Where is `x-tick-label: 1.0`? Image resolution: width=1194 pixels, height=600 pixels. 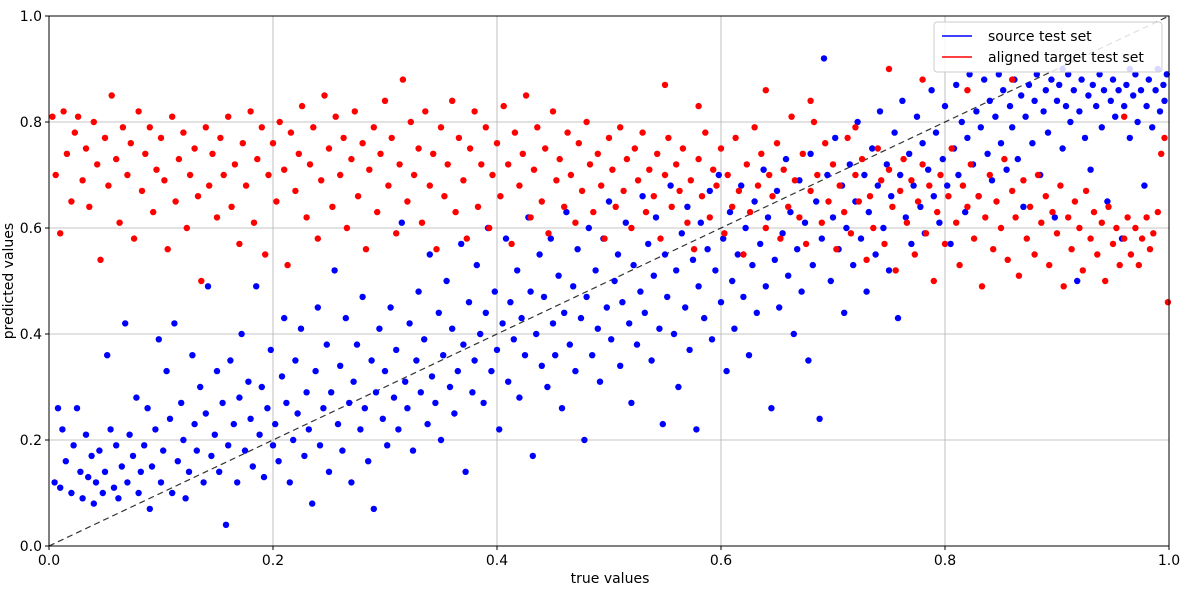
x-tick-label: 1.0 is located at coordinates (1169, 561).